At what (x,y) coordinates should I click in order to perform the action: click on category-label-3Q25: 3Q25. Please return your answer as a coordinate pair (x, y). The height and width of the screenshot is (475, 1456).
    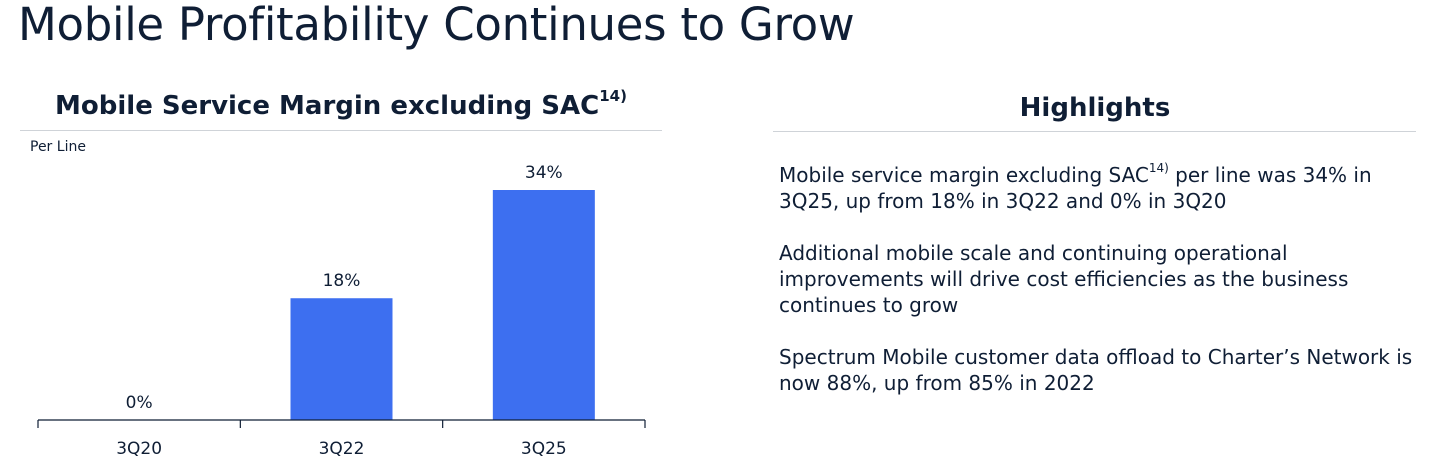
    Looking at the image, I should click on (544, 449).